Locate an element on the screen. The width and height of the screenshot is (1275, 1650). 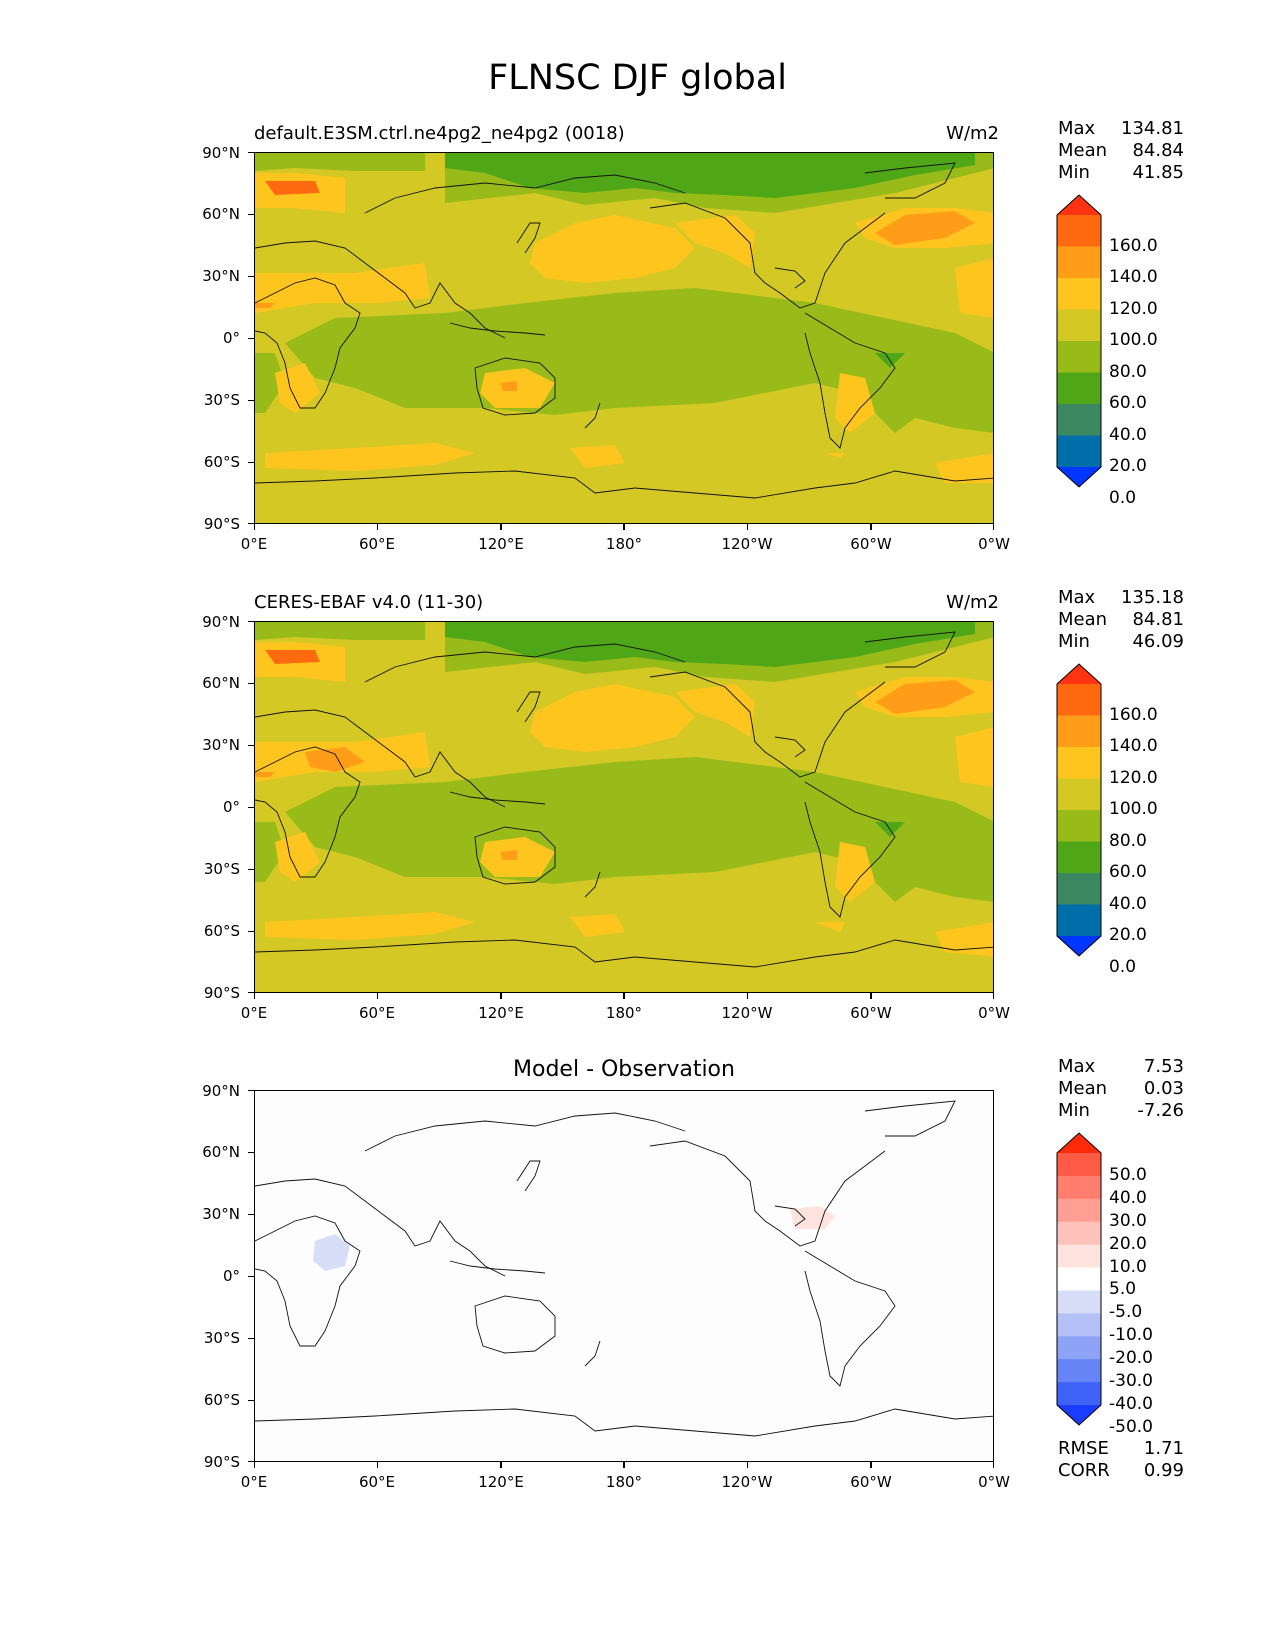
stats-box: Max 135.18 Mean 84.81 Min 46.09 is located at coordinates (1121, 620).